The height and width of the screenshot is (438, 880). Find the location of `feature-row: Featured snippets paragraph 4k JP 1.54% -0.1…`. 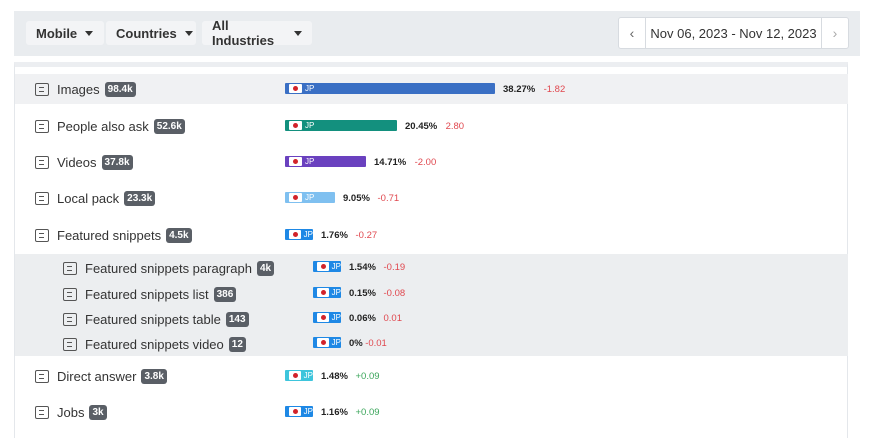

feature-row: Featured snippets paragraph 4k JP 1.54% -0.1… is located at coordinates (431, 268).